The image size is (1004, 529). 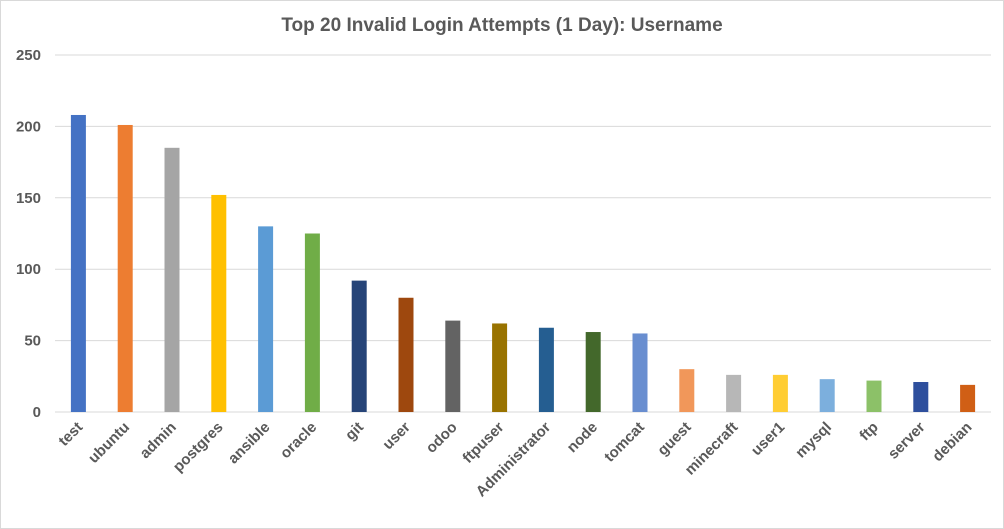 I want to click on bar-node, so click(x=593, y=372).